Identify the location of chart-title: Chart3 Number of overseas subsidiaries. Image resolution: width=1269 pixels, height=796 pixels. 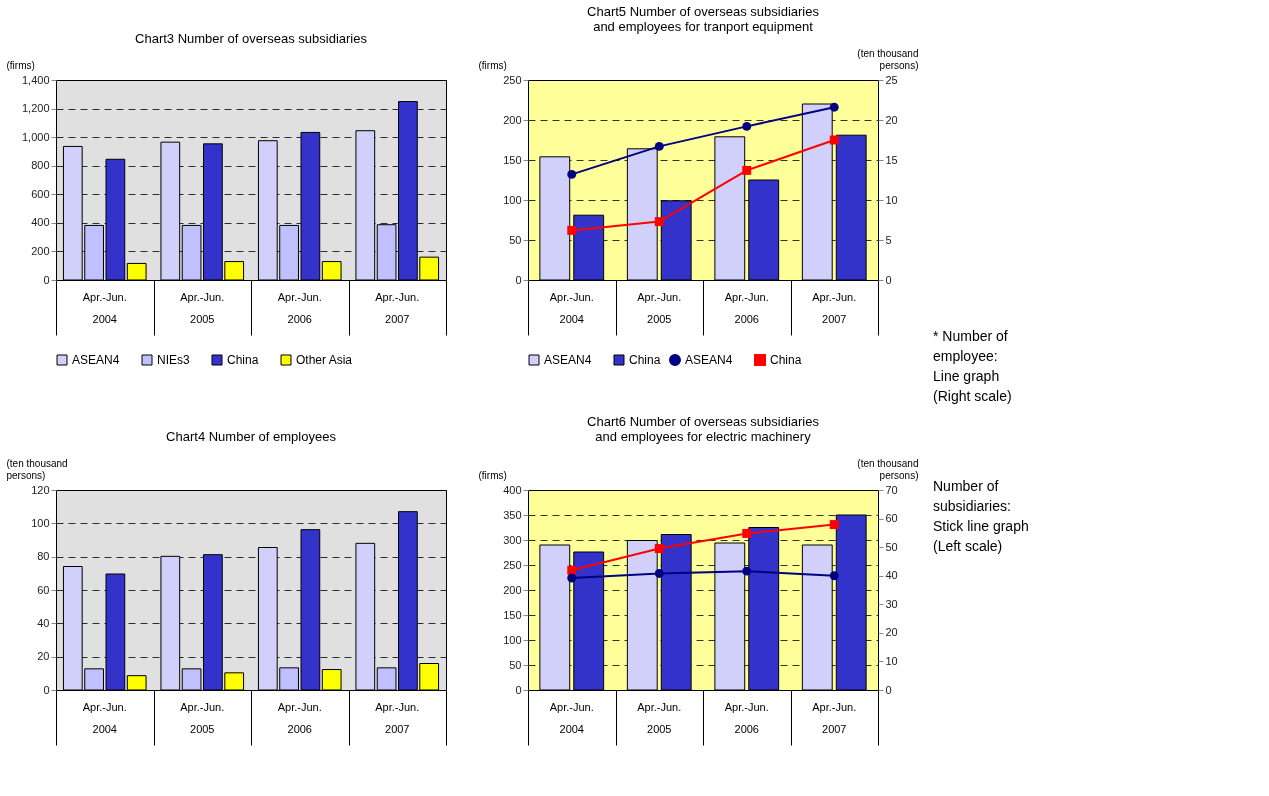
(251, 38).